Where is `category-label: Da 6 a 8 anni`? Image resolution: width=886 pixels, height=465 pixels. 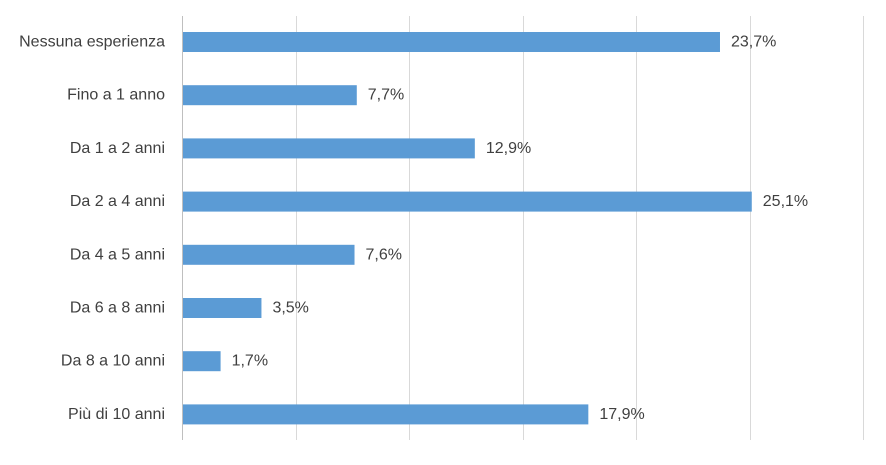
category-label: Da 6 a 8 anni is located at coordinates (117, 308).